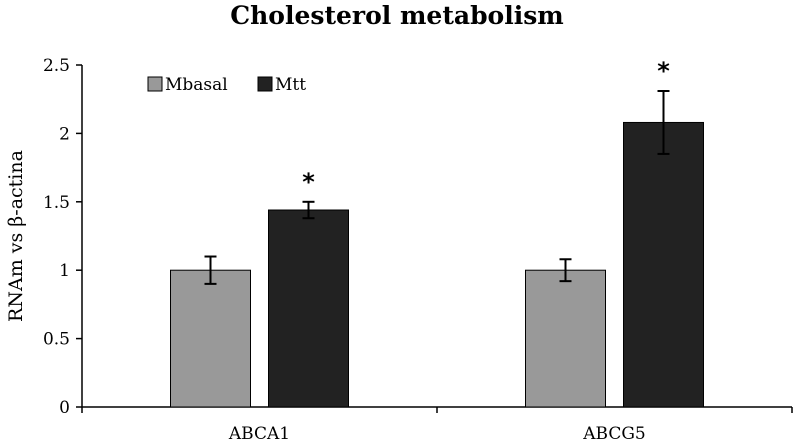  I want to click on x-tick-label: ABCG5, so click(614, 434).